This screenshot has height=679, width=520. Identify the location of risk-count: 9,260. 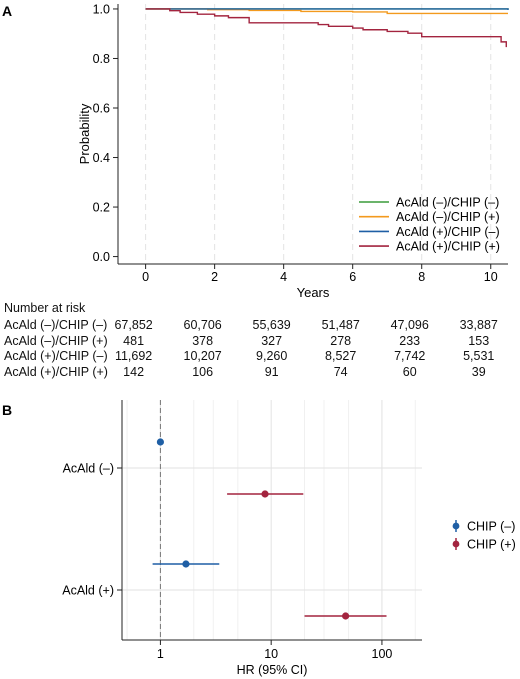
(272, 356).